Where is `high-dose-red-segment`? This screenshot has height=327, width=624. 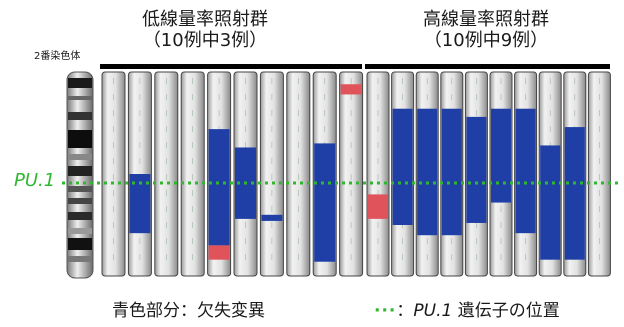 high-dose-red-segment is located at coordinates (378, 206).